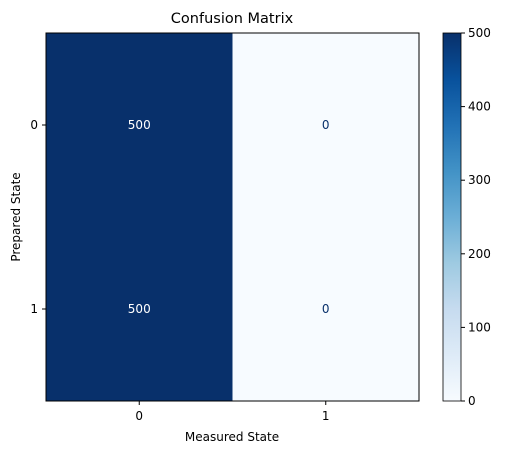  What do you see at coordinates (479, 327) in the screenshot?
I see `colorbar-tick-label: 100` at bounding box center [479, 327].